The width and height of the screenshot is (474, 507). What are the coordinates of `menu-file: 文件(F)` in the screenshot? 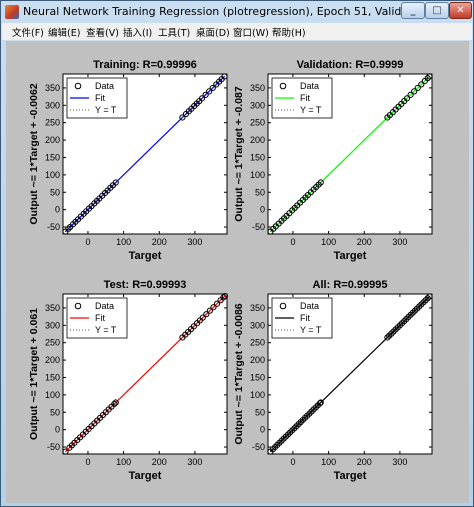 It's located at (28, 33).